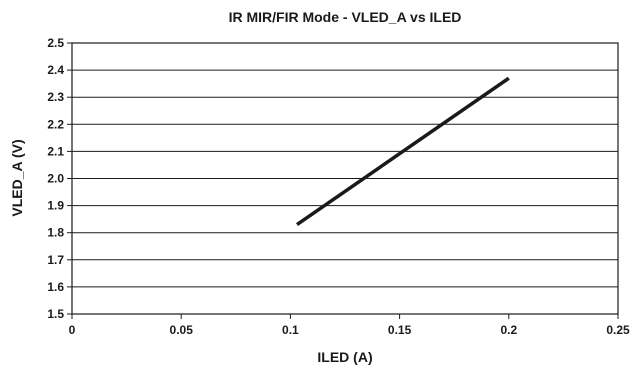  What do you see at coordinates (55, 179) in the screenshot?
I see `y-tick-label-5: 2.0` at bounding box center [55, 179].